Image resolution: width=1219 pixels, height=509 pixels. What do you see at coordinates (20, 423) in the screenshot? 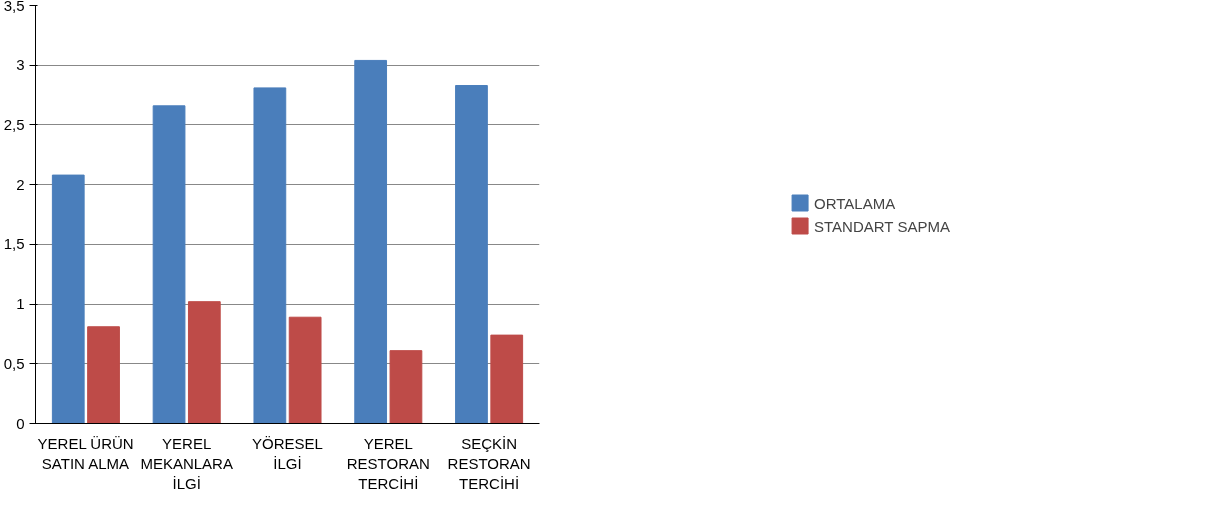
I see `y-tick-label: 0` at bounding box center [20, 423].